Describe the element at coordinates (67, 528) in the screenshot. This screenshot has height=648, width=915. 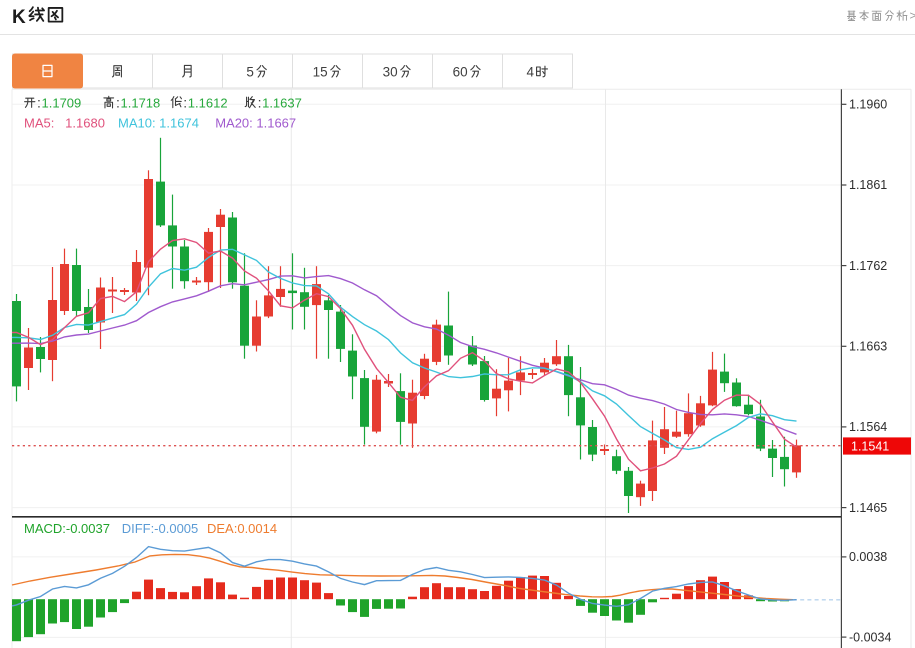
I see `svg-text: MACD:-0.0037` at that location.